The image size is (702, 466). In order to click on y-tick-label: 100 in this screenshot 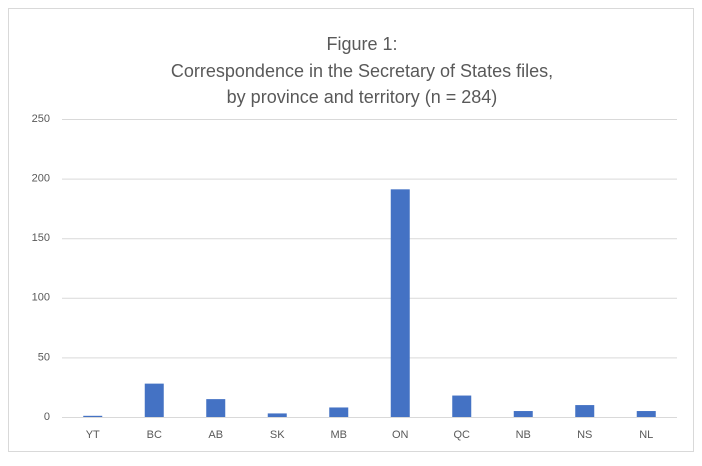, I will do `click(41, 298)`.